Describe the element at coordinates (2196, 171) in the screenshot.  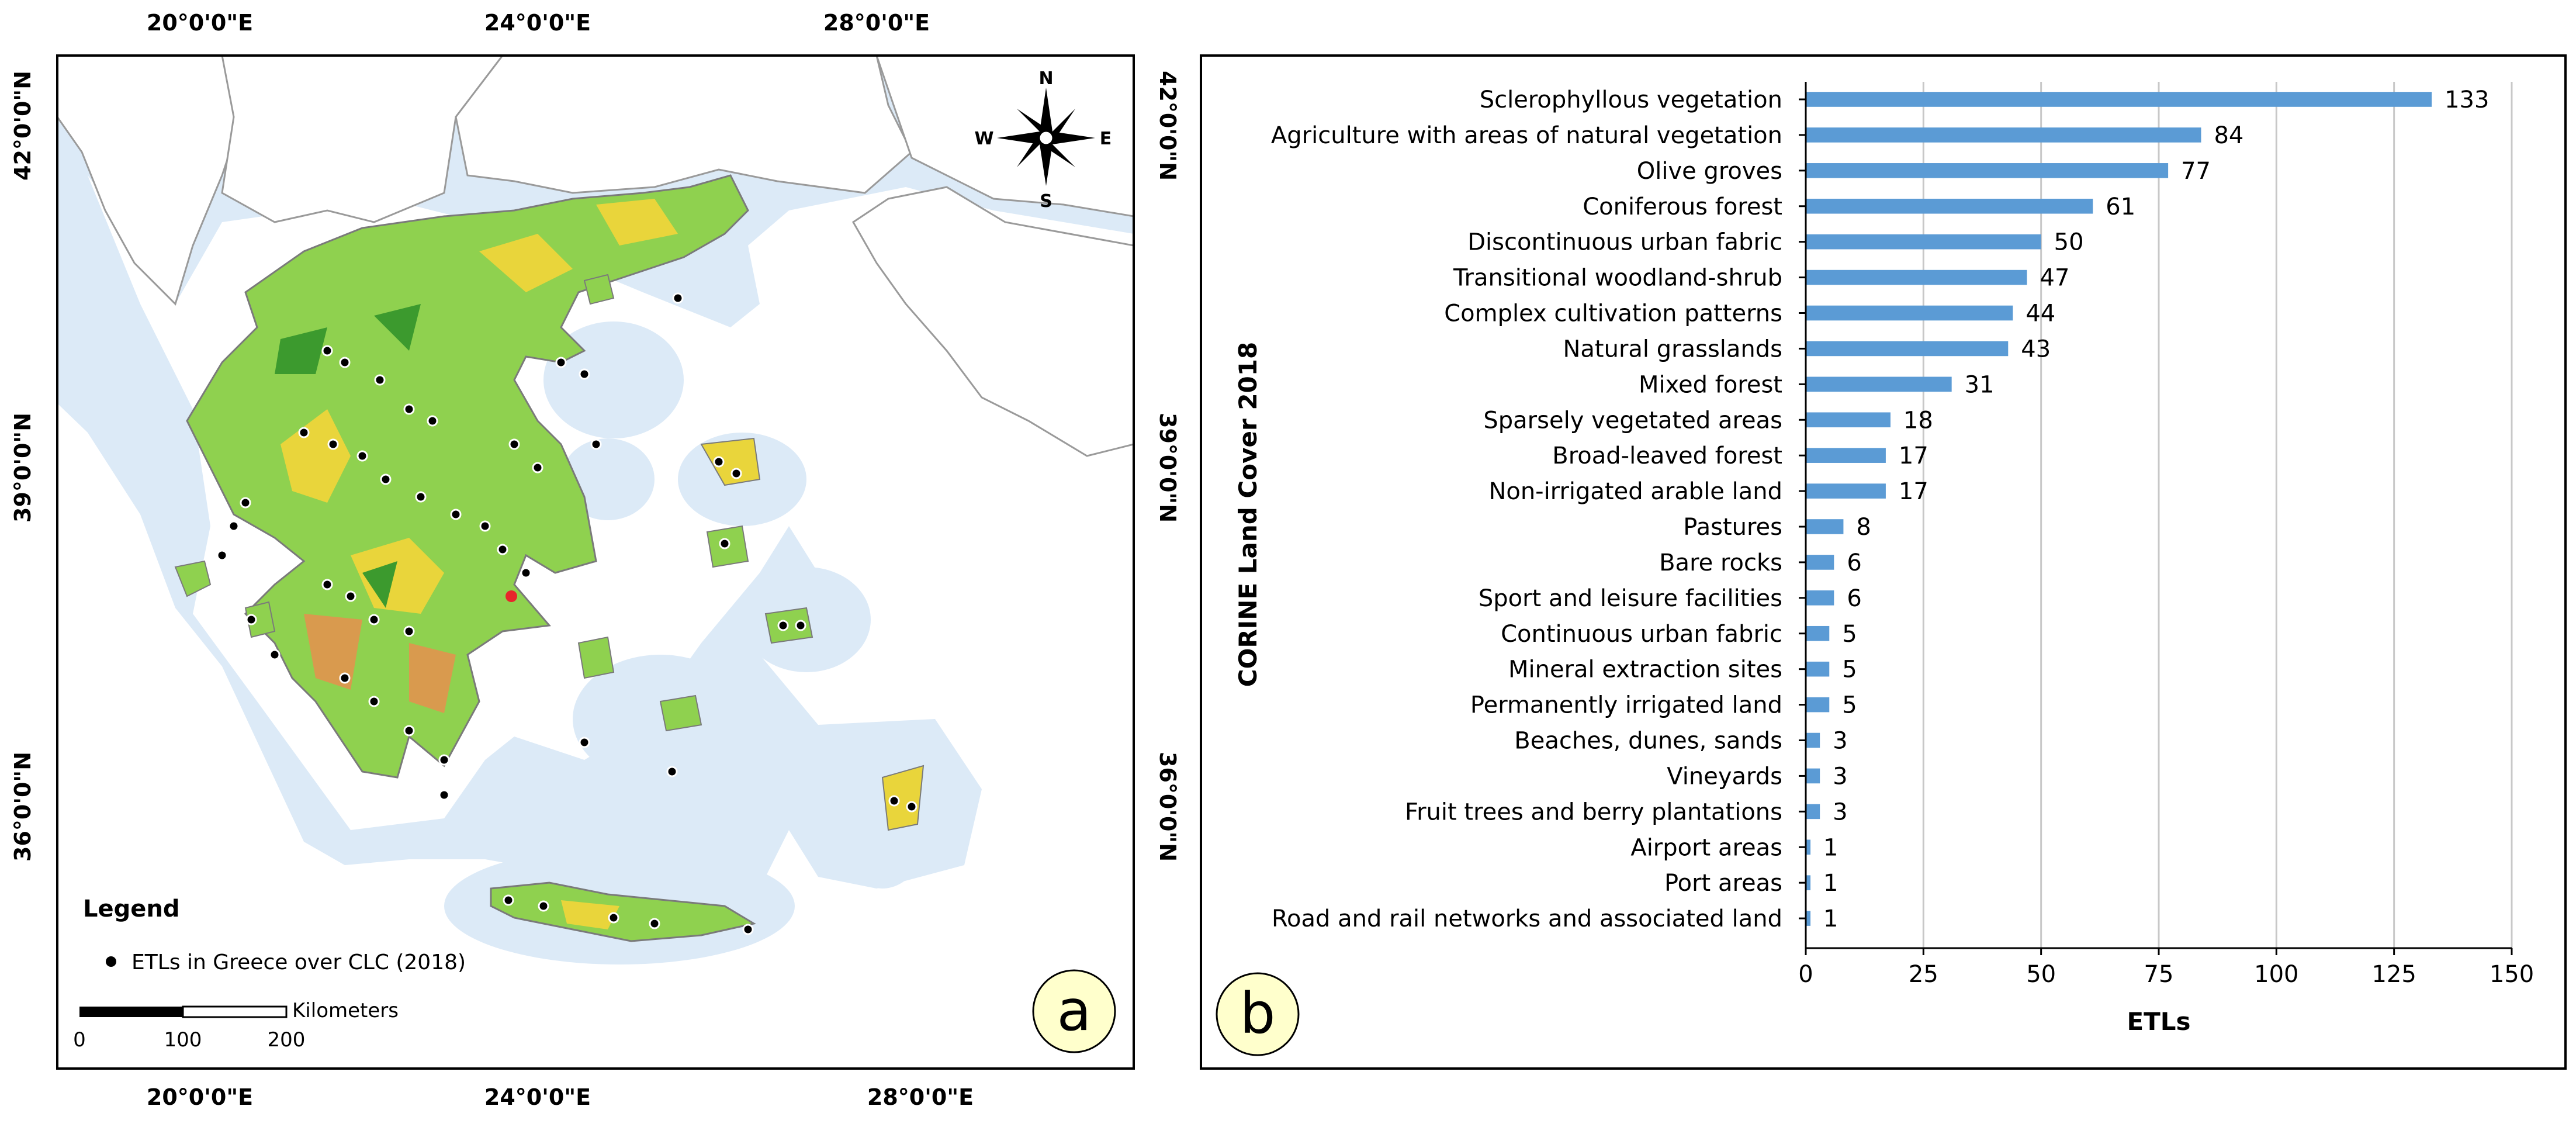
I see `value-label: 77` at that location.